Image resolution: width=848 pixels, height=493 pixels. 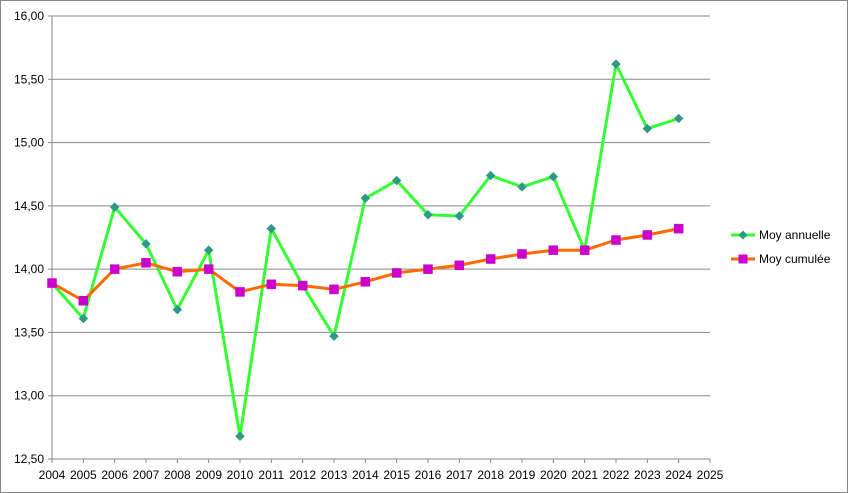 I want to click on x-tick-label: 2014, so click(x=365, y=475).